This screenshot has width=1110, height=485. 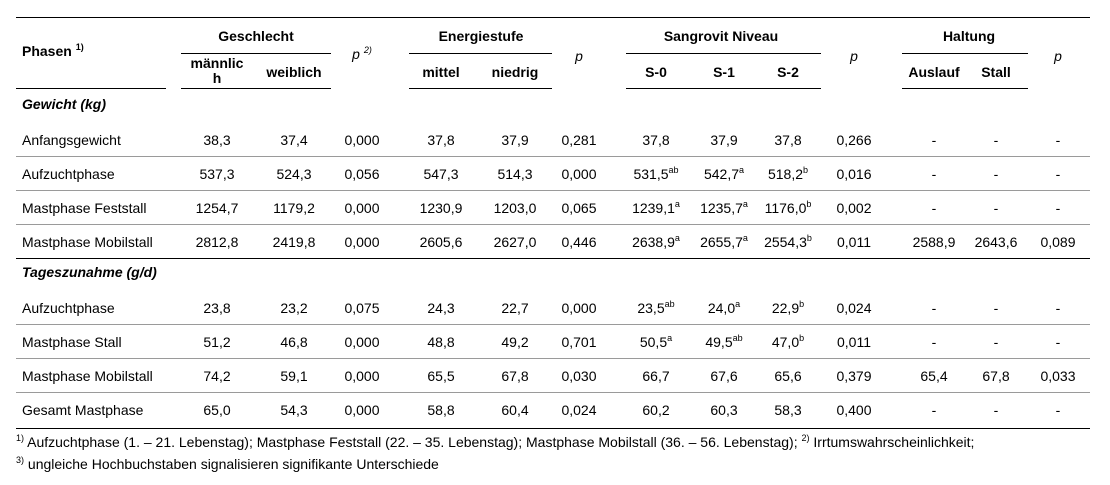 What do you see at coordinates (515, 208) in the screenshot?
I see `table-cell: 1203,0` at bounding box center [515, 208].